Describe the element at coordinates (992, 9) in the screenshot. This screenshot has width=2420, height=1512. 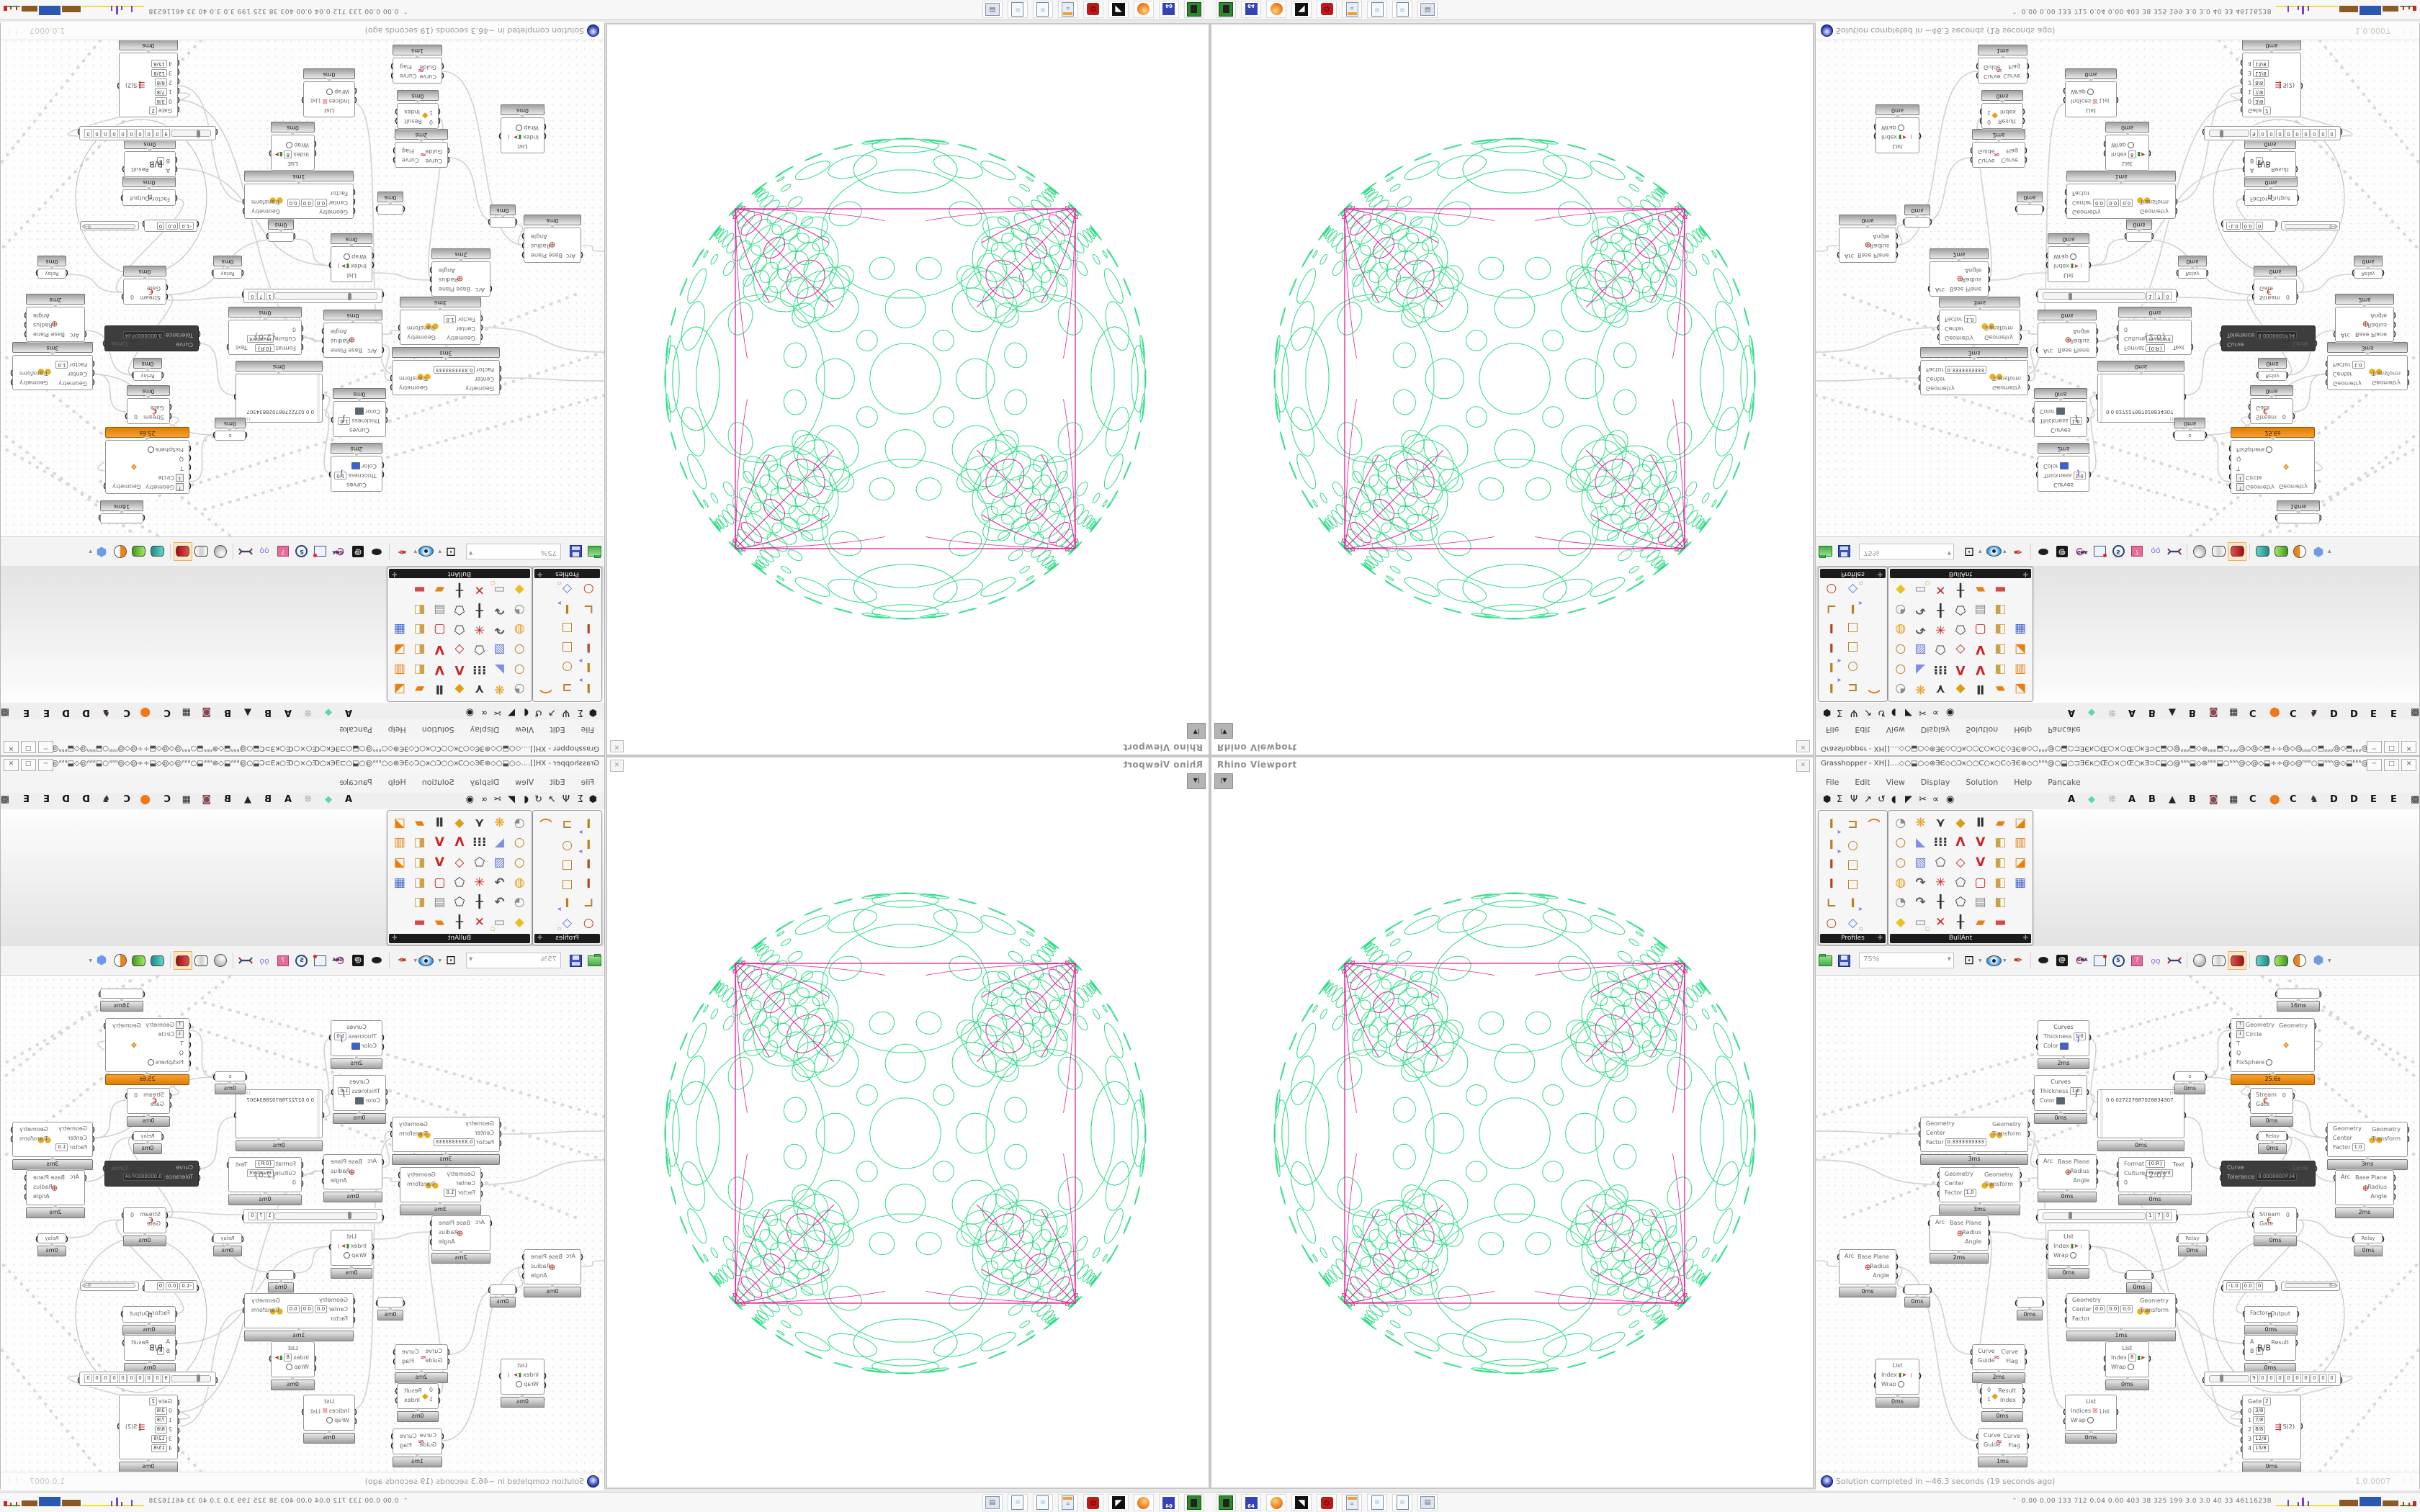
I see `printer-queue-app-icon: ▤` at that location.